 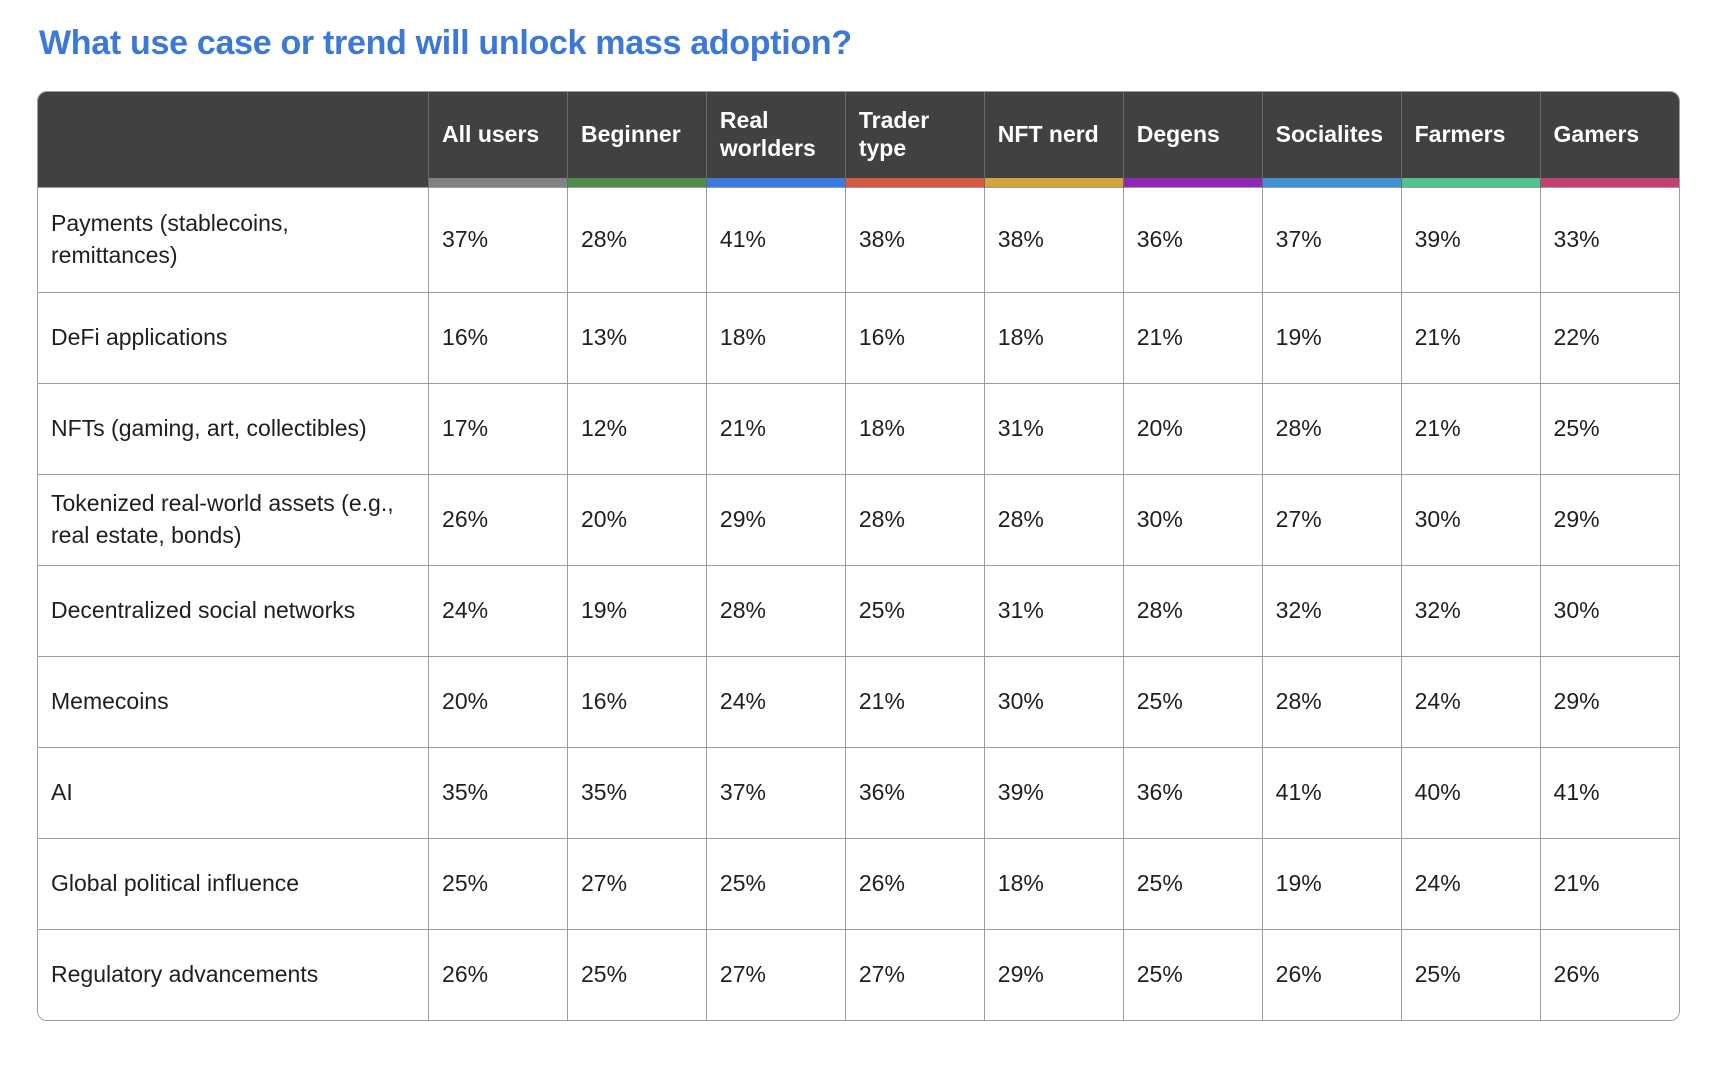 I want to click on row-label: AI, so click(x=233, y=792).